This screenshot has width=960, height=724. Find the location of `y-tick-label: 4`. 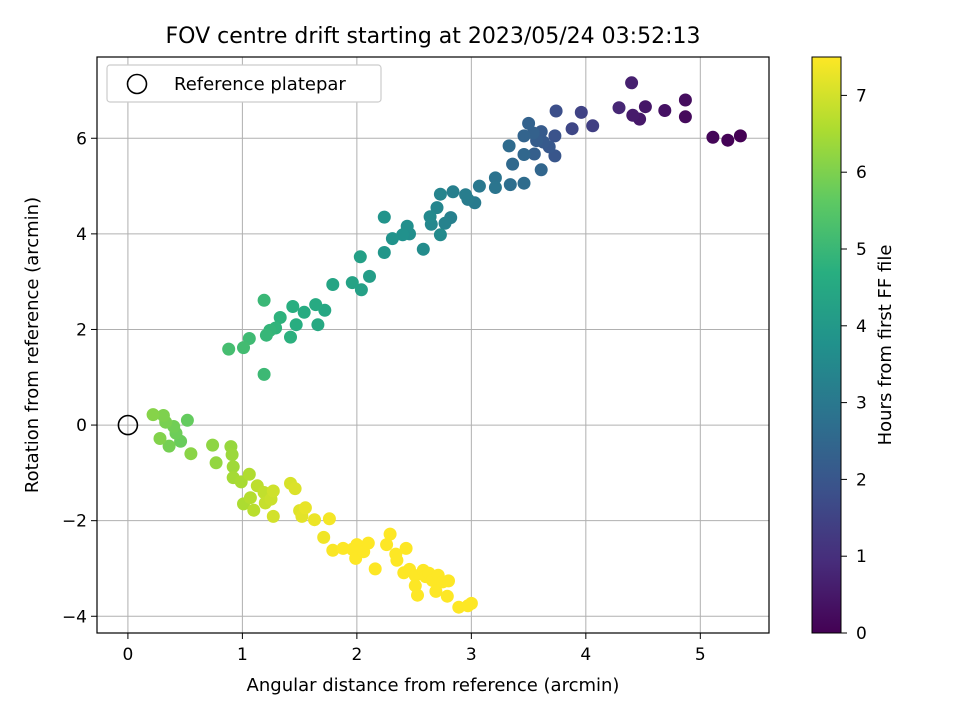

y-tick-label: 4 is located at coordinates (81, 235).